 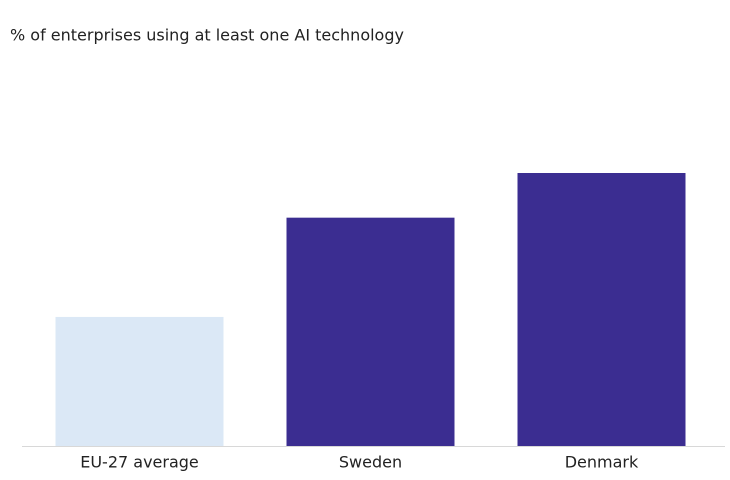 I want to click on x-tick-label: EU-27 average, so click(x=139, y=462).